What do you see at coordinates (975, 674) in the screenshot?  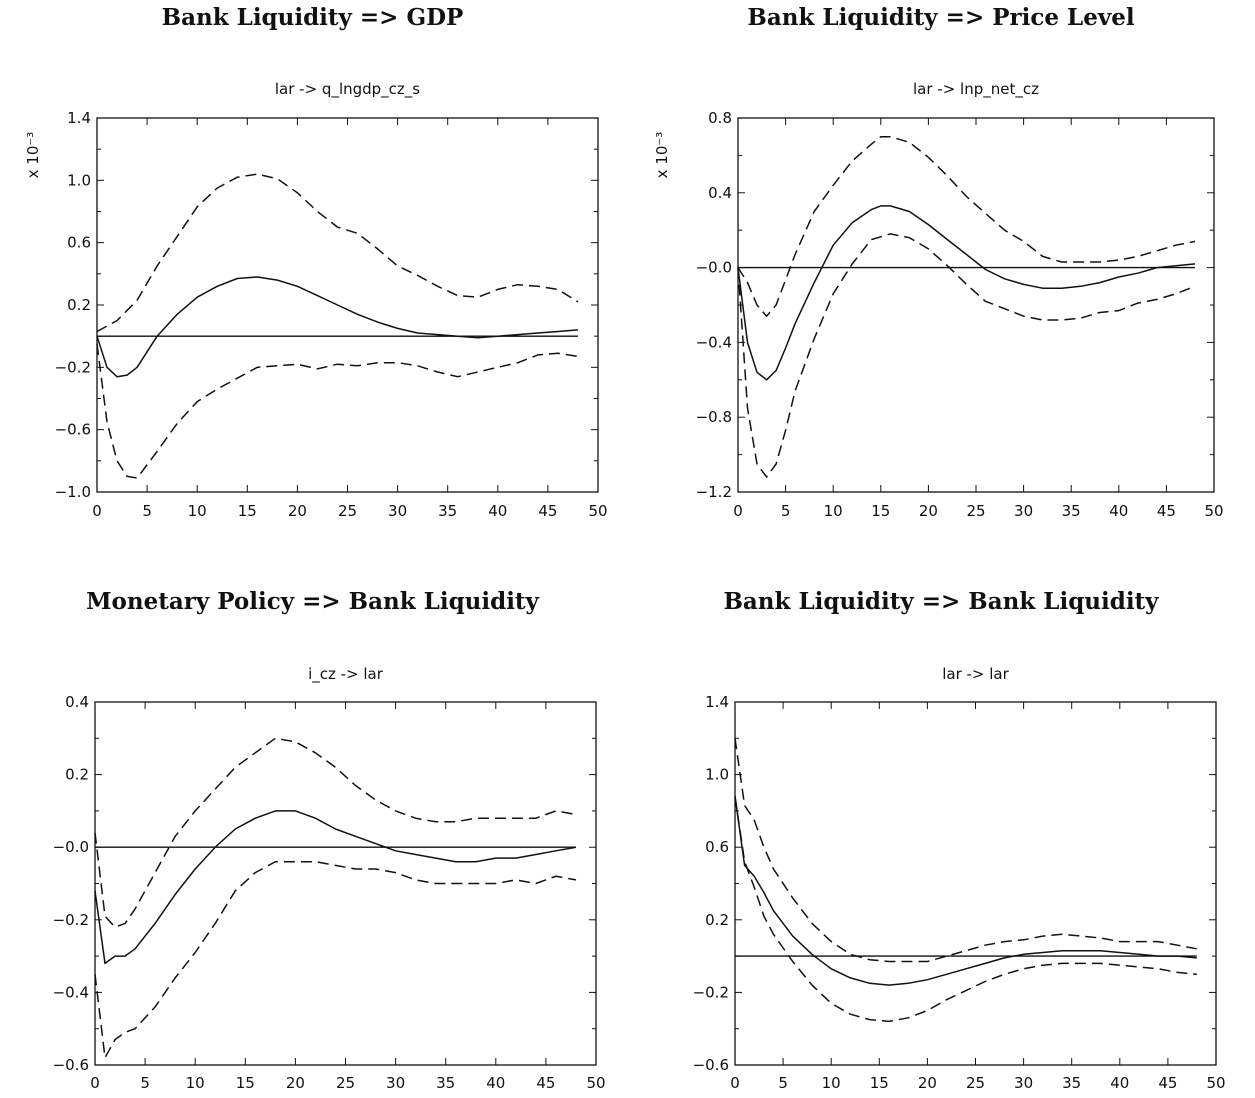 I see `chart-subtitle: lar -> lar` at bounding box center [975, 674].